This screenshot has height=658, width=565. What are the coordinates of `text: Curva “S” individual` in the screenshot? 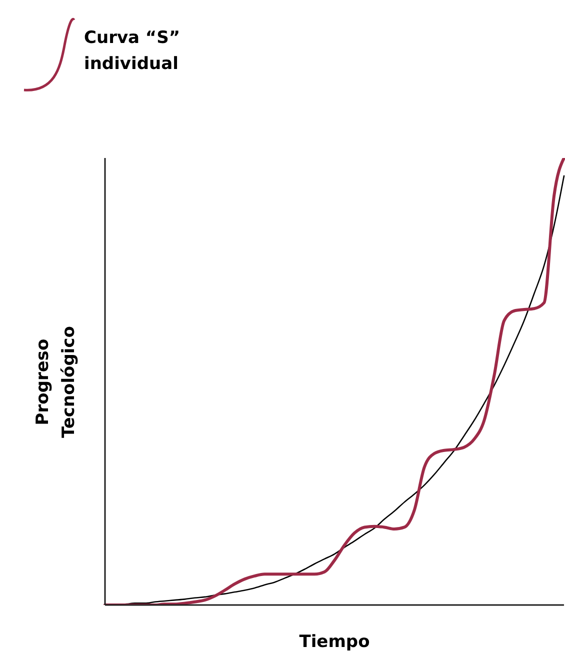 It's located at (133, 51).